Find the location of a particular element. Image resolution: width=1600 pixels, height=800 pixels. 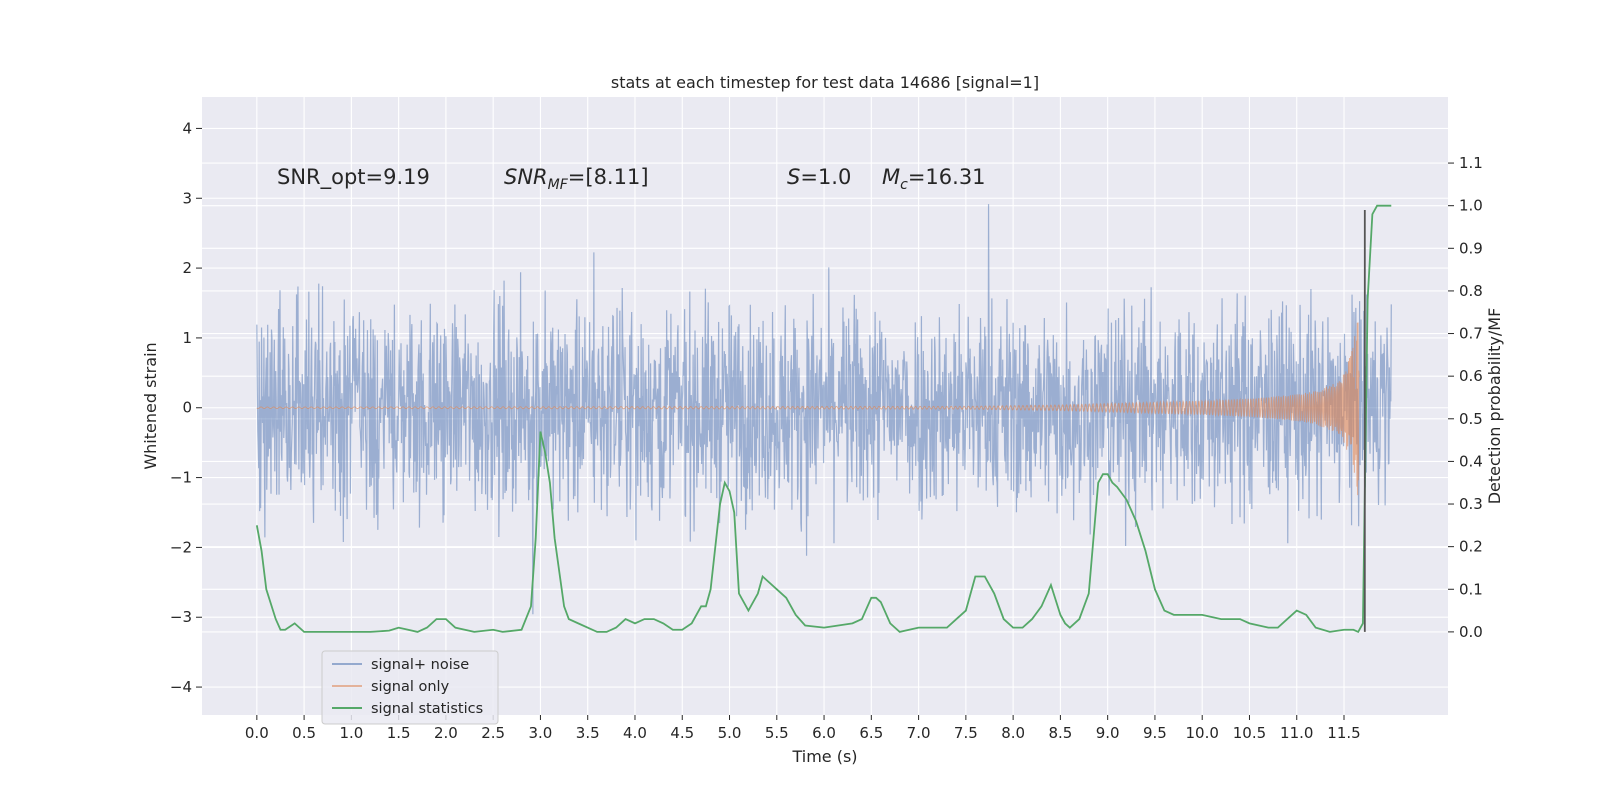

y-tick-label: 4 is located at coordinates (187, 128).